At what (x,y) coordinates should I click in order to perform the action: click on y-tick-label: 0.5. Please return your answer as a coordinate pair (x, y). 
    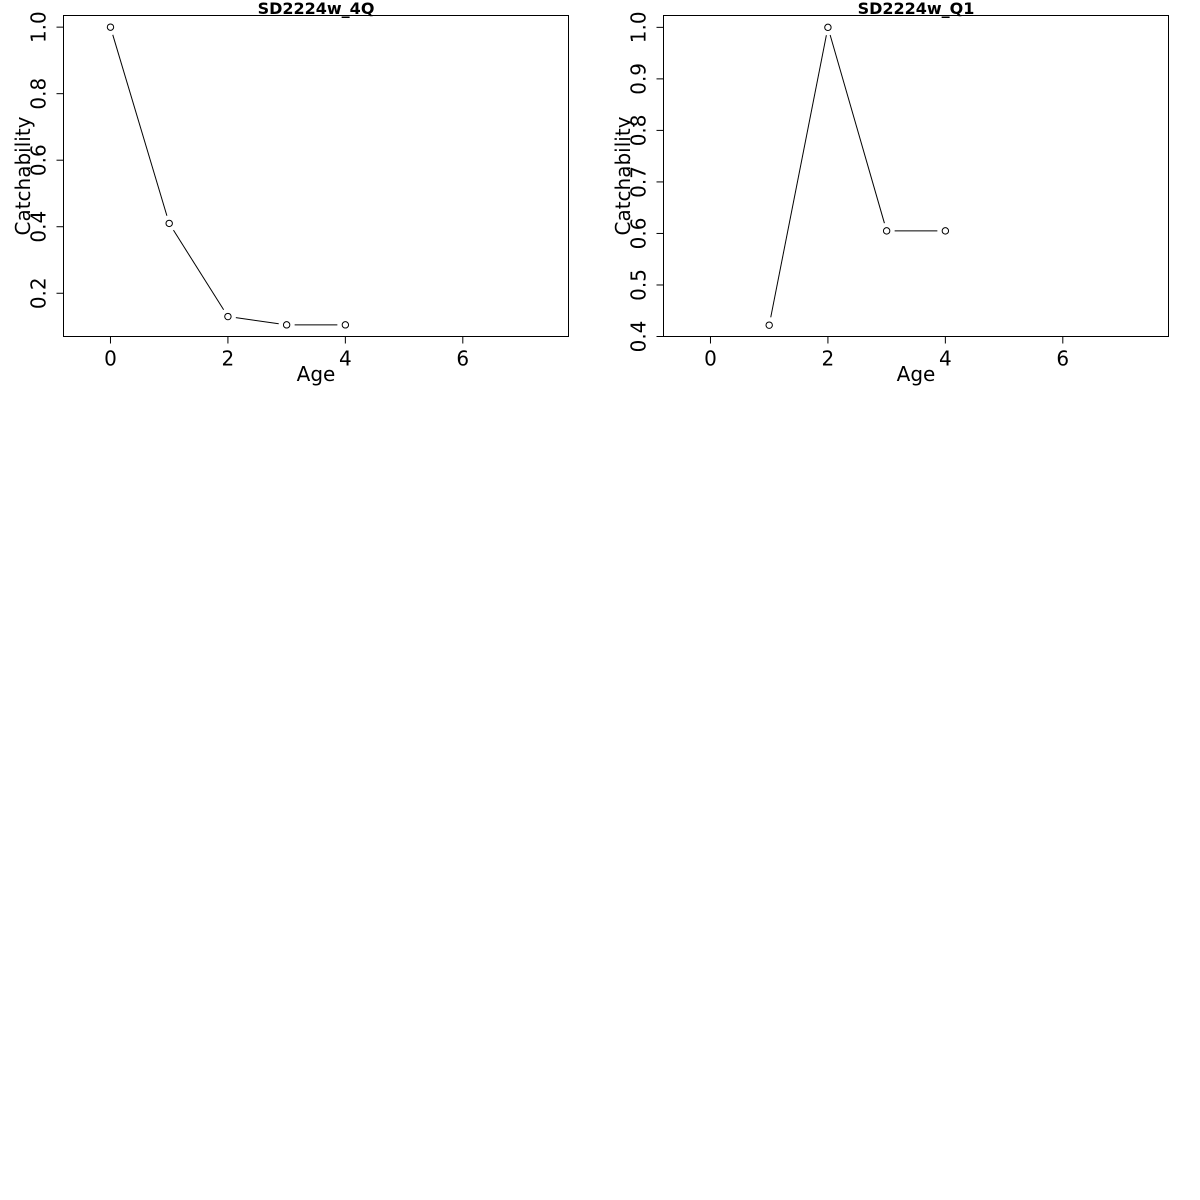
    Looking at the image, I should click on (639, 285).